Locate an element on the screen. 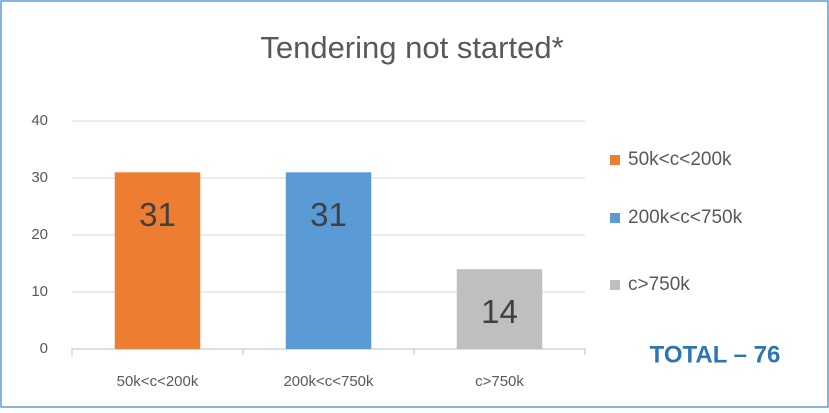 The width and height of the screenshot is (829, 413). total-annotation: TOTAL – 76 is located at coordinates (715, 354).